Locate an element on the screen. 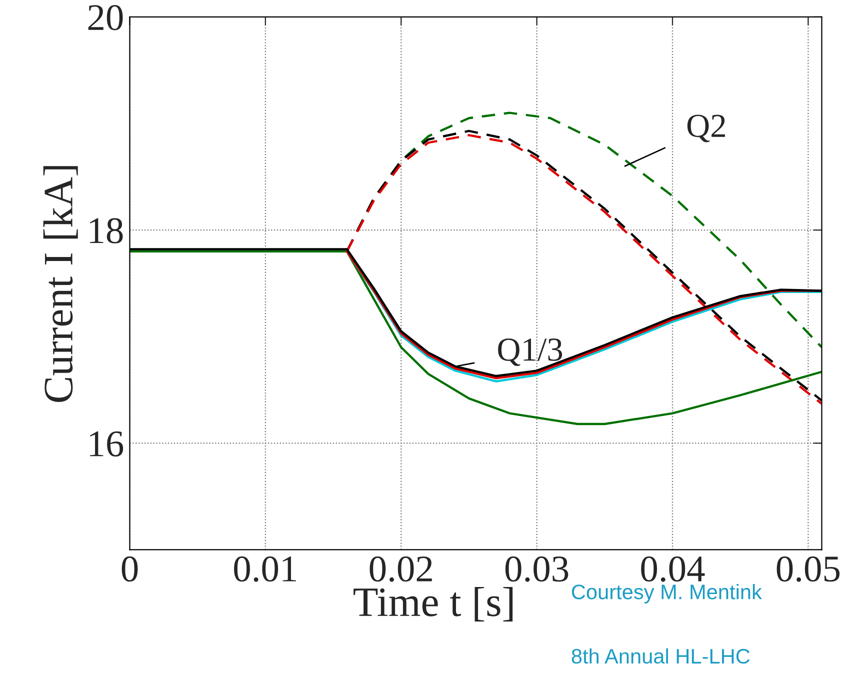 This screenshot has height=677, width=865. x-tick-label: 0.02 is located at coordinates (401, 569).